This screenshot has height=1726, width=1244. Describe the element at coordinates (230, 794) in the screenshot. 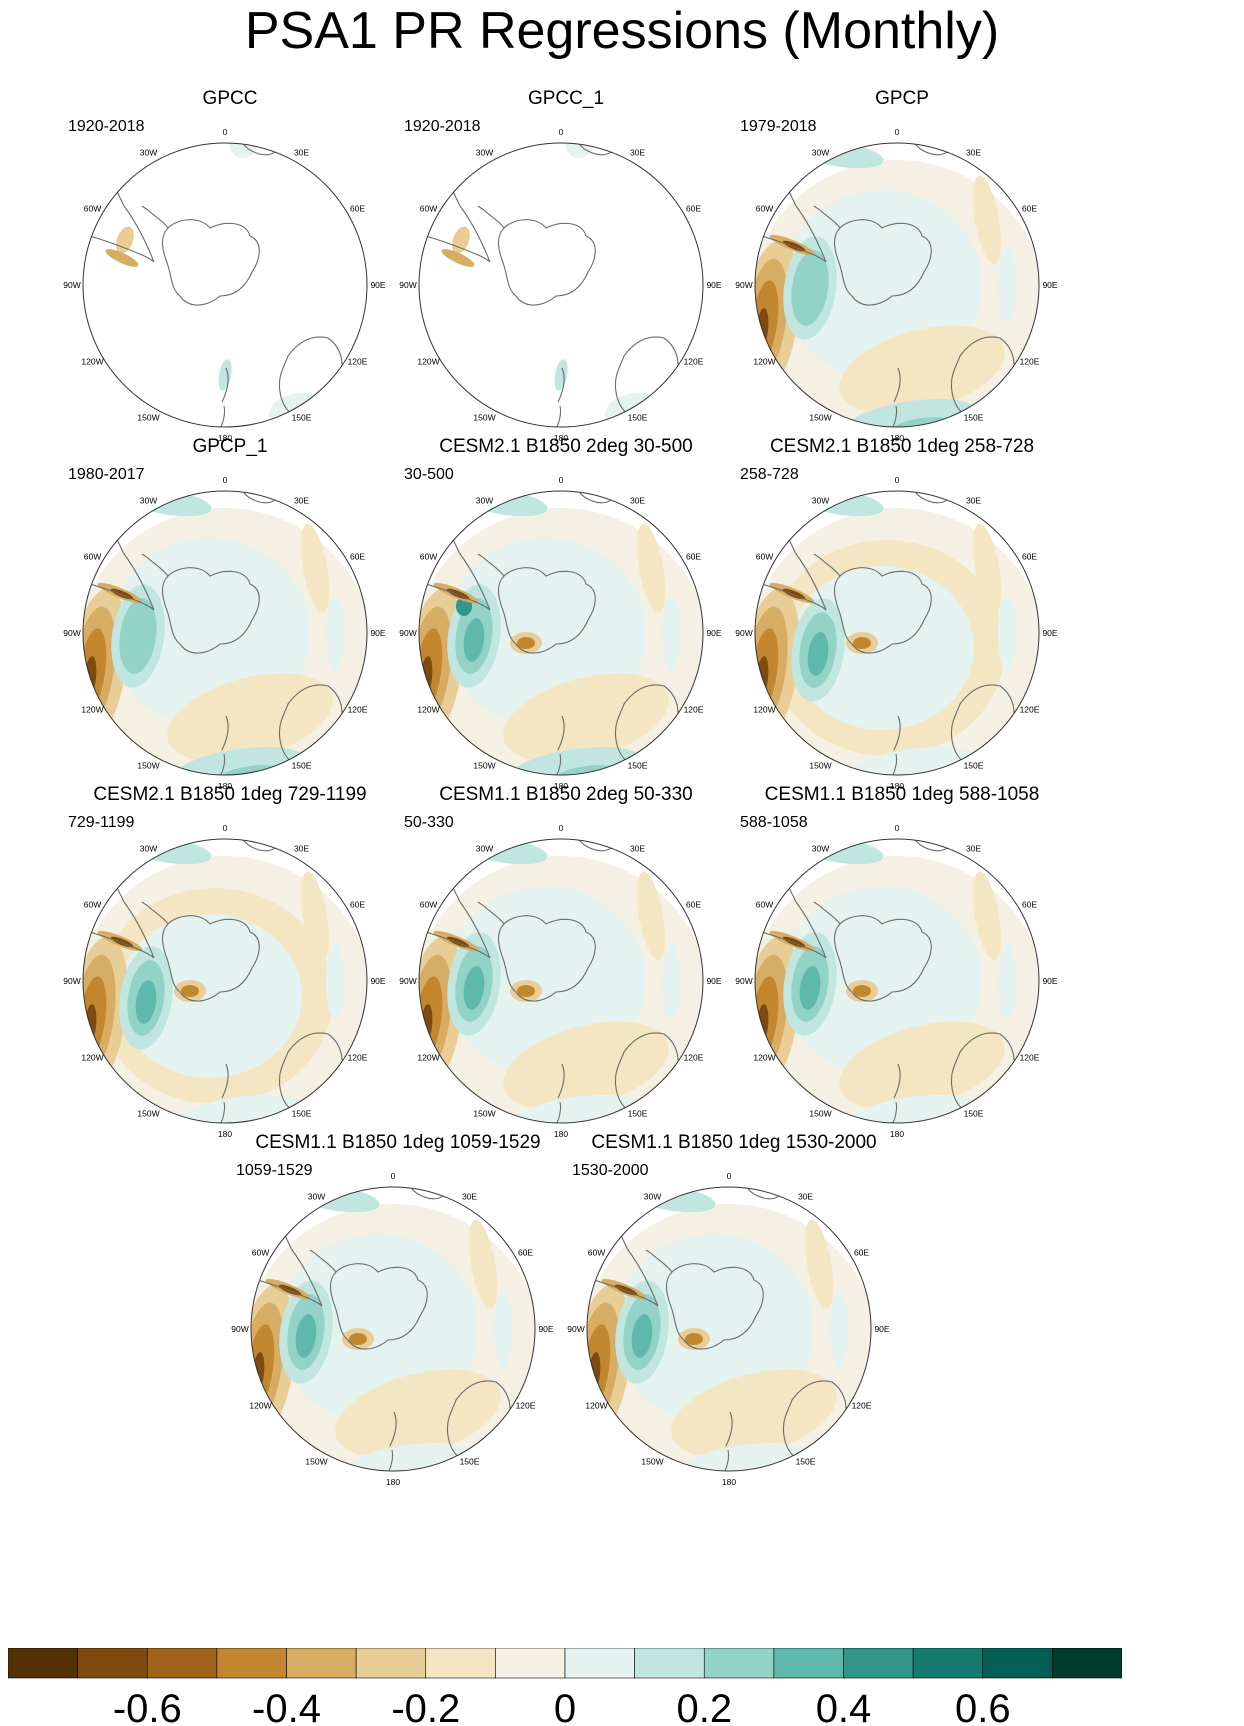

I see `panel-title: CESM2.1 B1850 1deg 729-1199` at that location.